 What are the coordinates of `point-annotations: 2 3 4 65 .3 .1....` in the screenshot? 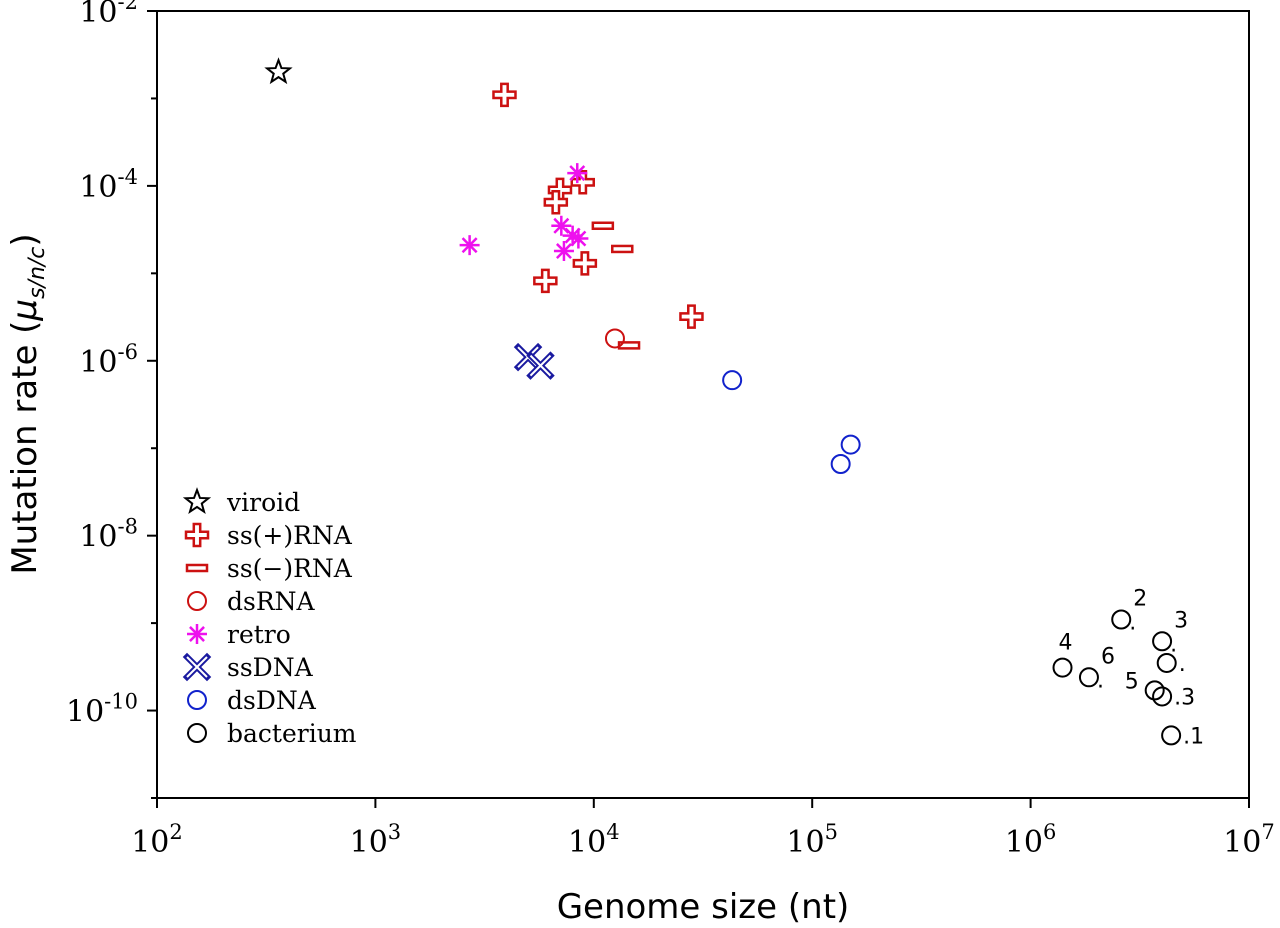 It's located at (1132, 667).